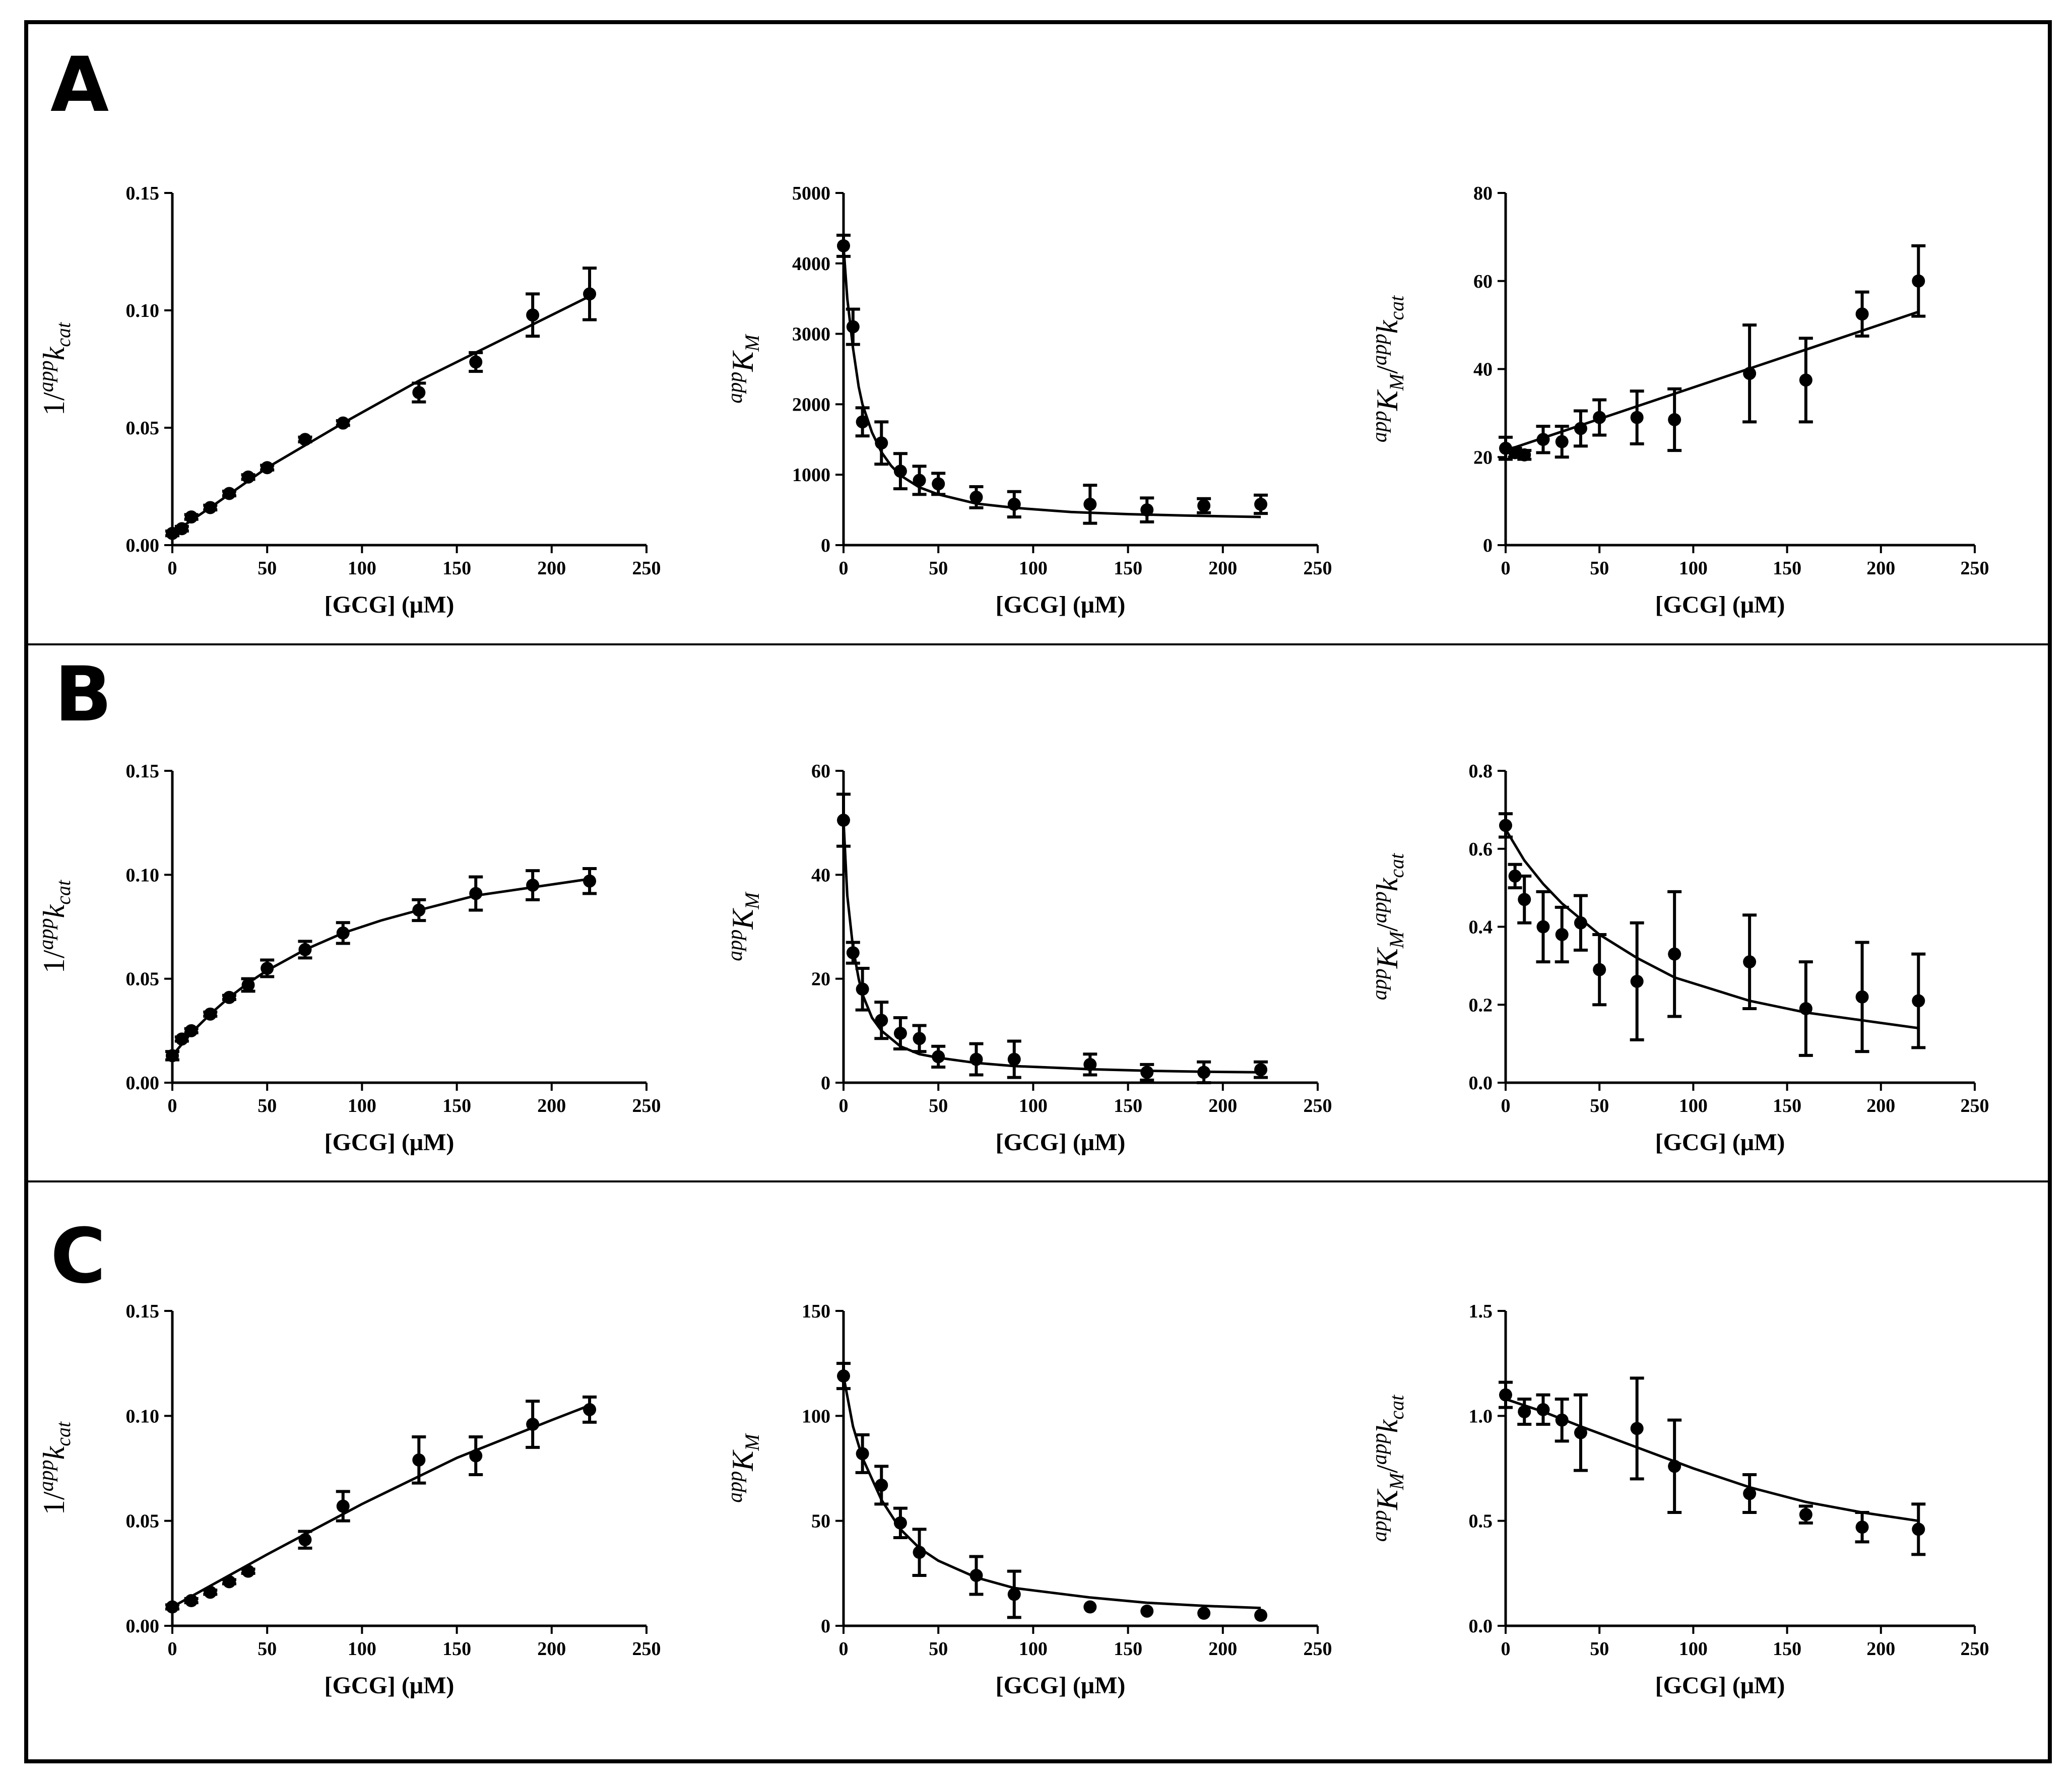  Describe the element at coordinates (811, 334) in the screenshot. I see `y-tick-label: 3000` at that location.